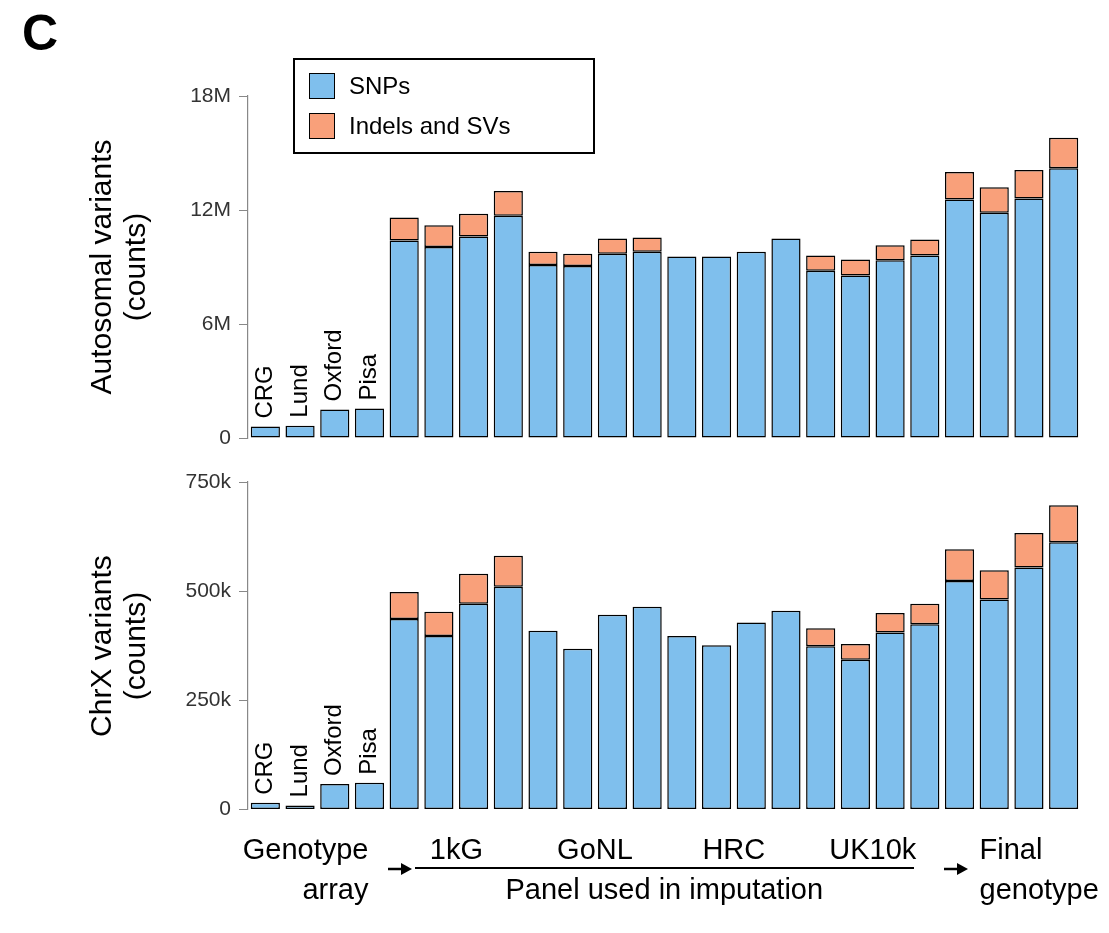 The width and height of the screenshot is (1109, 933). What do you see at coordinates (40, 33) in the screenshot?
I see `text: C` at bounding box center [40, 33].